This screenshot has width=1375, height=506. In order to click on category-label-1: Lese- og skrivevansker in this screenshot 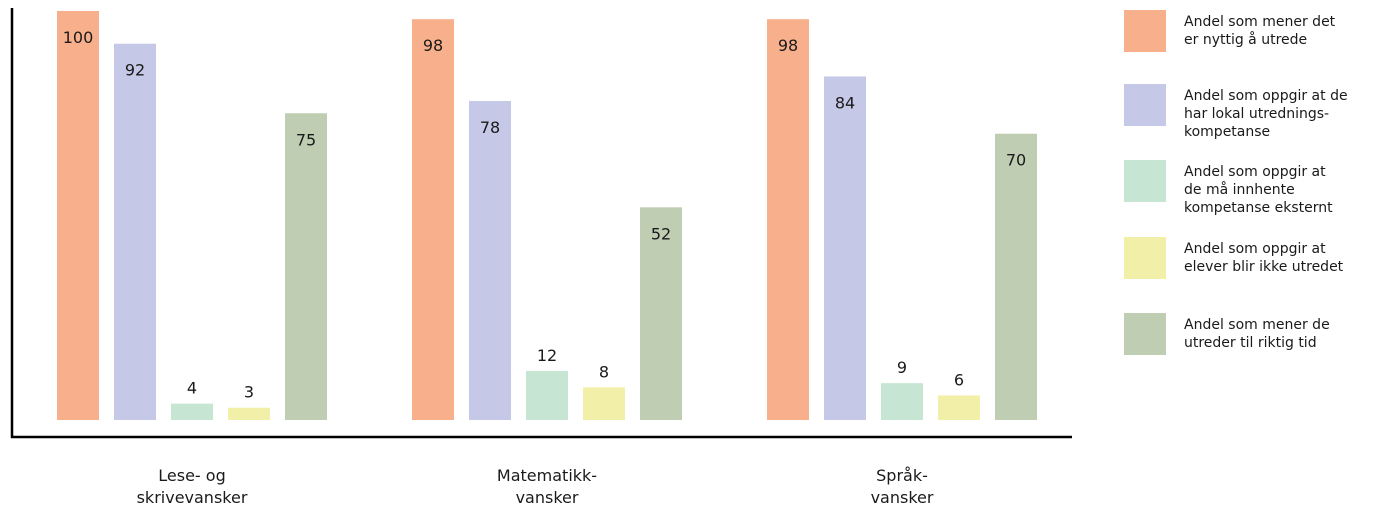, I will do `click(192, 486)`.